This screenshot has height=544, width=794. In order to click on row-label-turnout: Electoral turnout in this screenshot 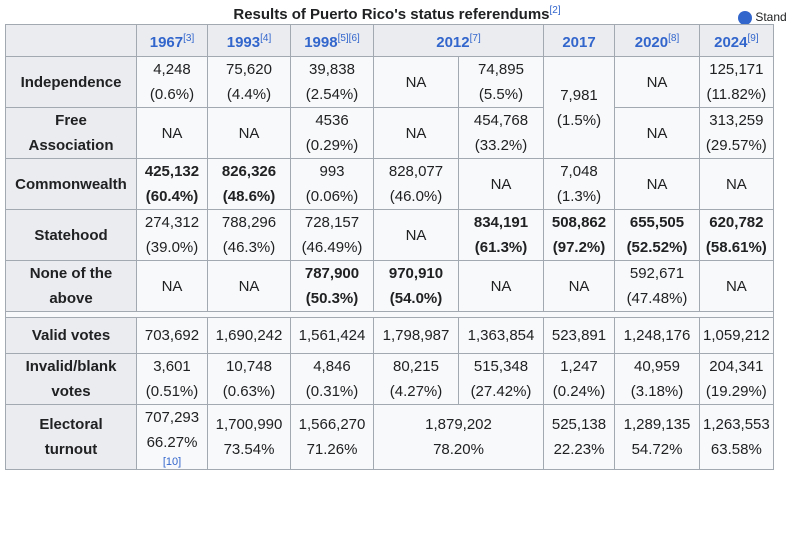, I will do `click(71, 437)`.